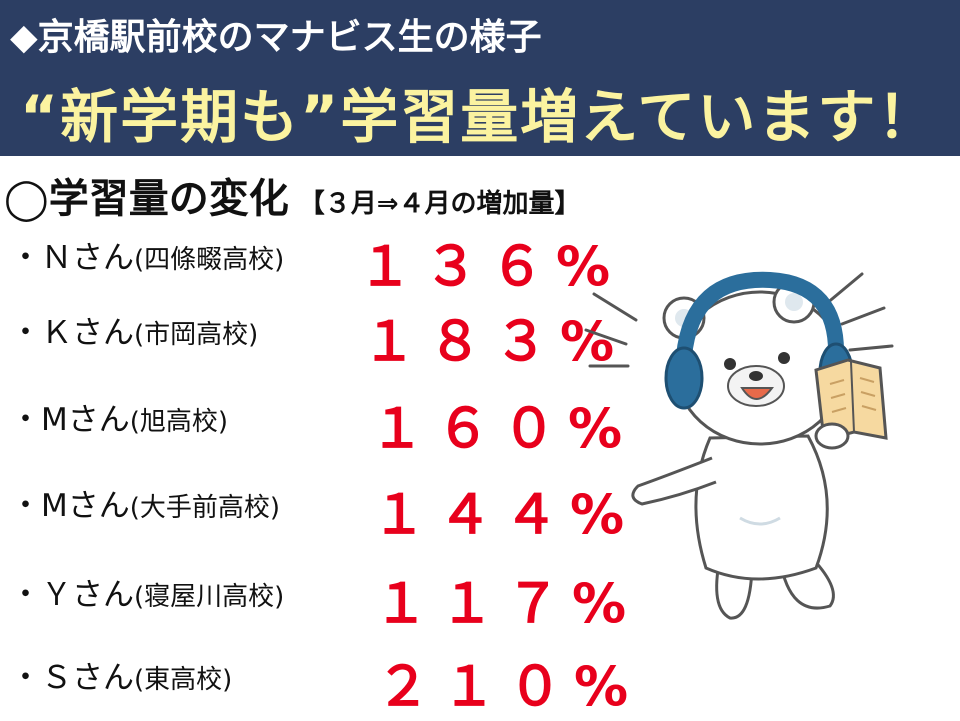  What do you see at coordinates (479, 117) in the screenshot?
I see `headline: “新学期も”学習量増えています！` at bounding box center [479, 117].